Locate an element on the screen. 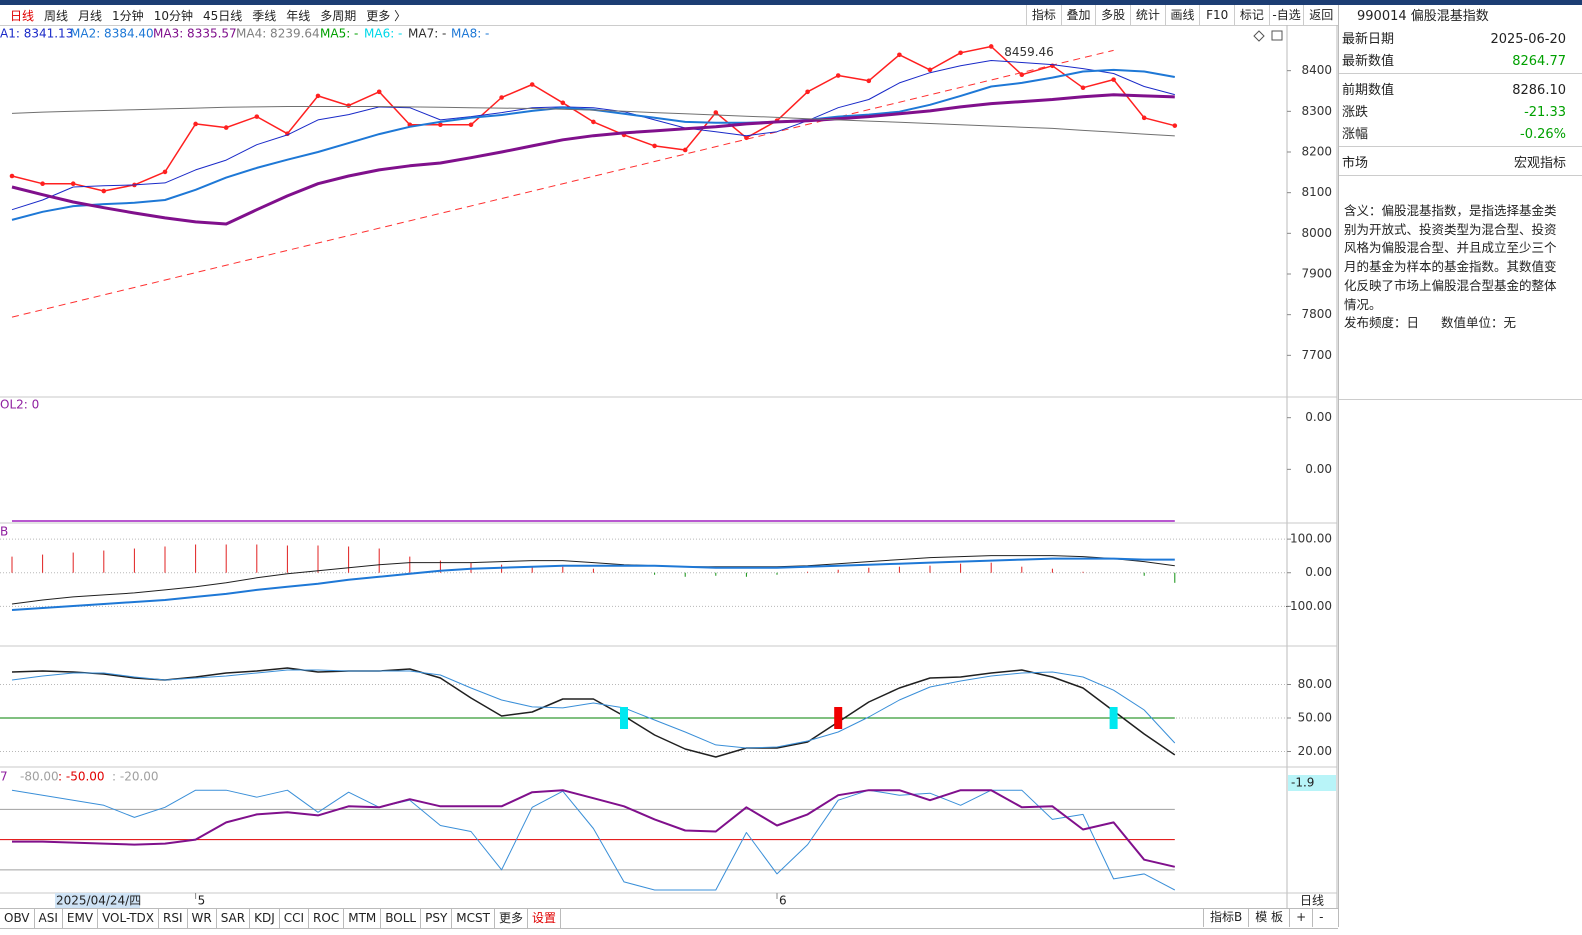 Image resolution: width=1582 pixels, height=935 pixels. reference-label: -80.00 is located at coordinates (39, 777).